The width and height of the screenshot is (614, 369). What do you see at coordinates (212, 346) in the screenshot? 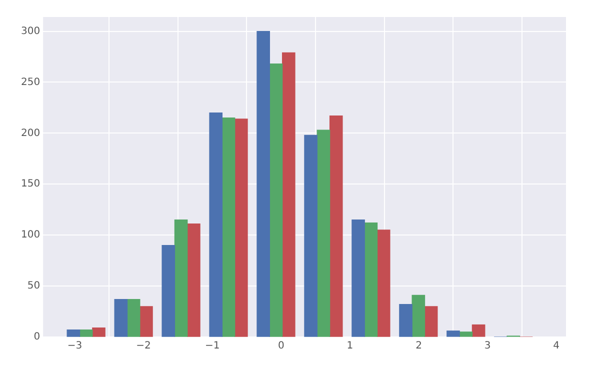
I see `x-tick-label: −1` at bounding box center [212, 346].